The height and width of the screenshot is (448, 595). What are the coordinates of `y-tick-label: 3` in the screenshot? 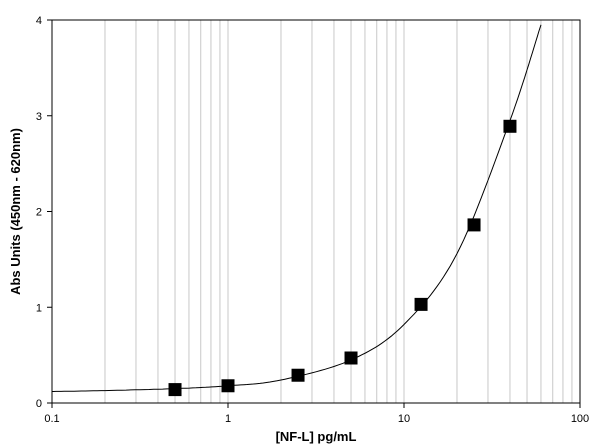 It's located at (39, 117).